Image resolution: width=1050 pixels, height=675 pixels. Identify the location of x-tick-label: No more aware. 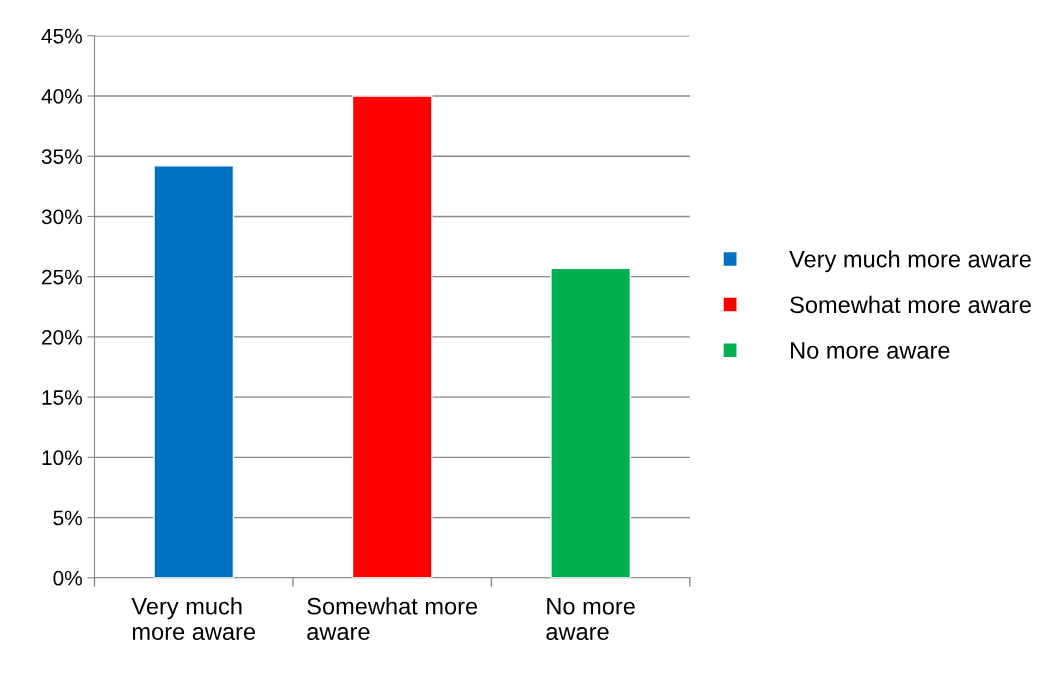
(590, 619).